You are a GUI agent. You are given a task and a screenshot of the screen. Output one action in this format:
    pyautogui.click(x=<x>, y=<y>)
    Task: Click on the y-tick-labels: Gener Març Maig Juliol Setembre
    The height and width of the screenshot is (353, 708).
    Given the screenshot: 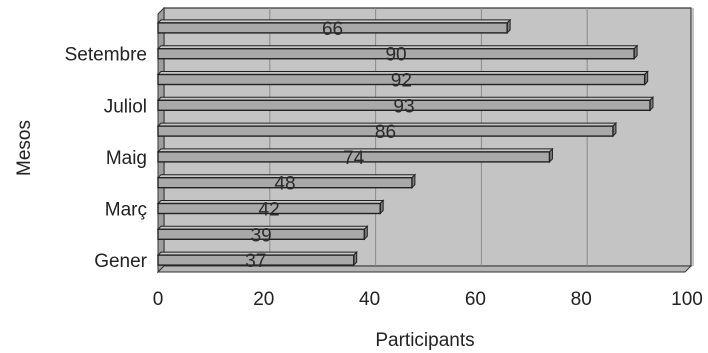 What is the action you would take?
    pyautogui.click(x=106, y=158)
    